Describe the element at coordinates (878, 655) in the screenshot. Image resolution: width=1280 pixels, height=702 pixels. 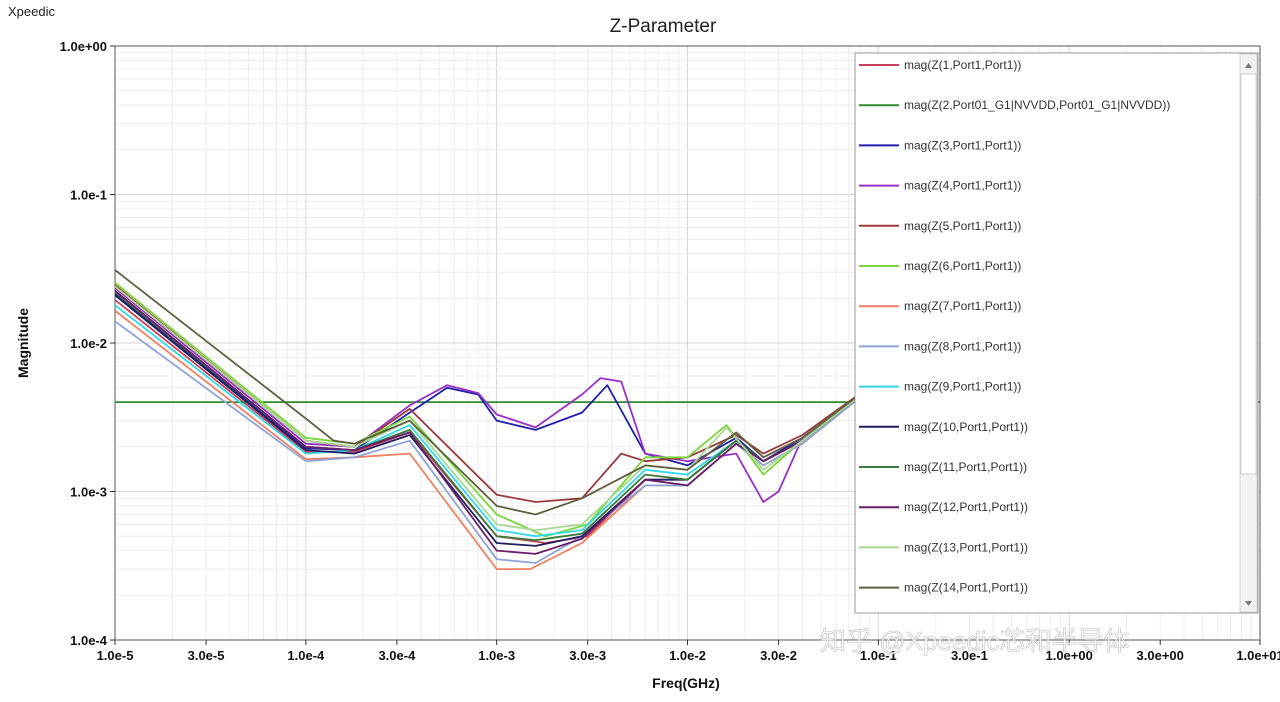
I see `x-tick-label: 1.0e-1` at that location.